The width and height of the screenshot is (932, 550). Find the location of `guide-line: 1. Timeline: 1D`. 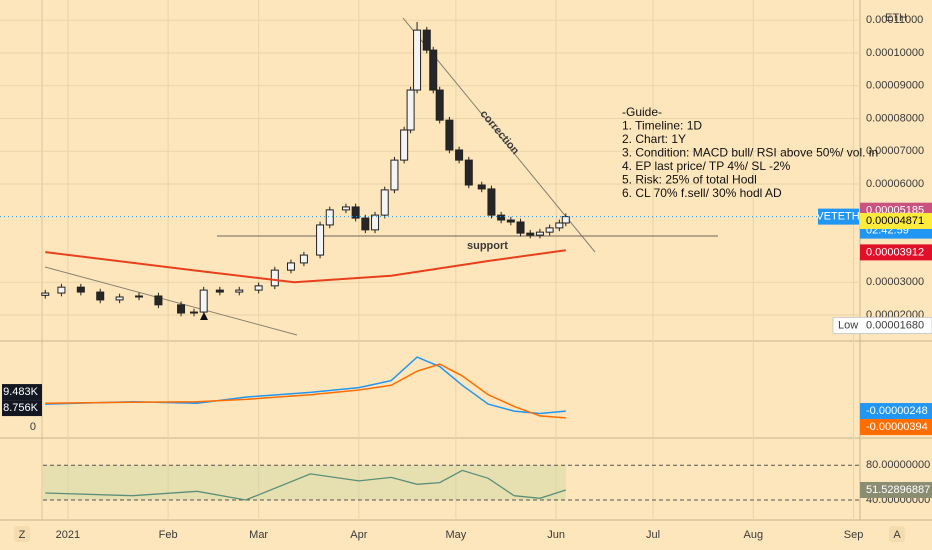

guide-line: 1. Timeline: 1D is located at coordinates (662, 126).